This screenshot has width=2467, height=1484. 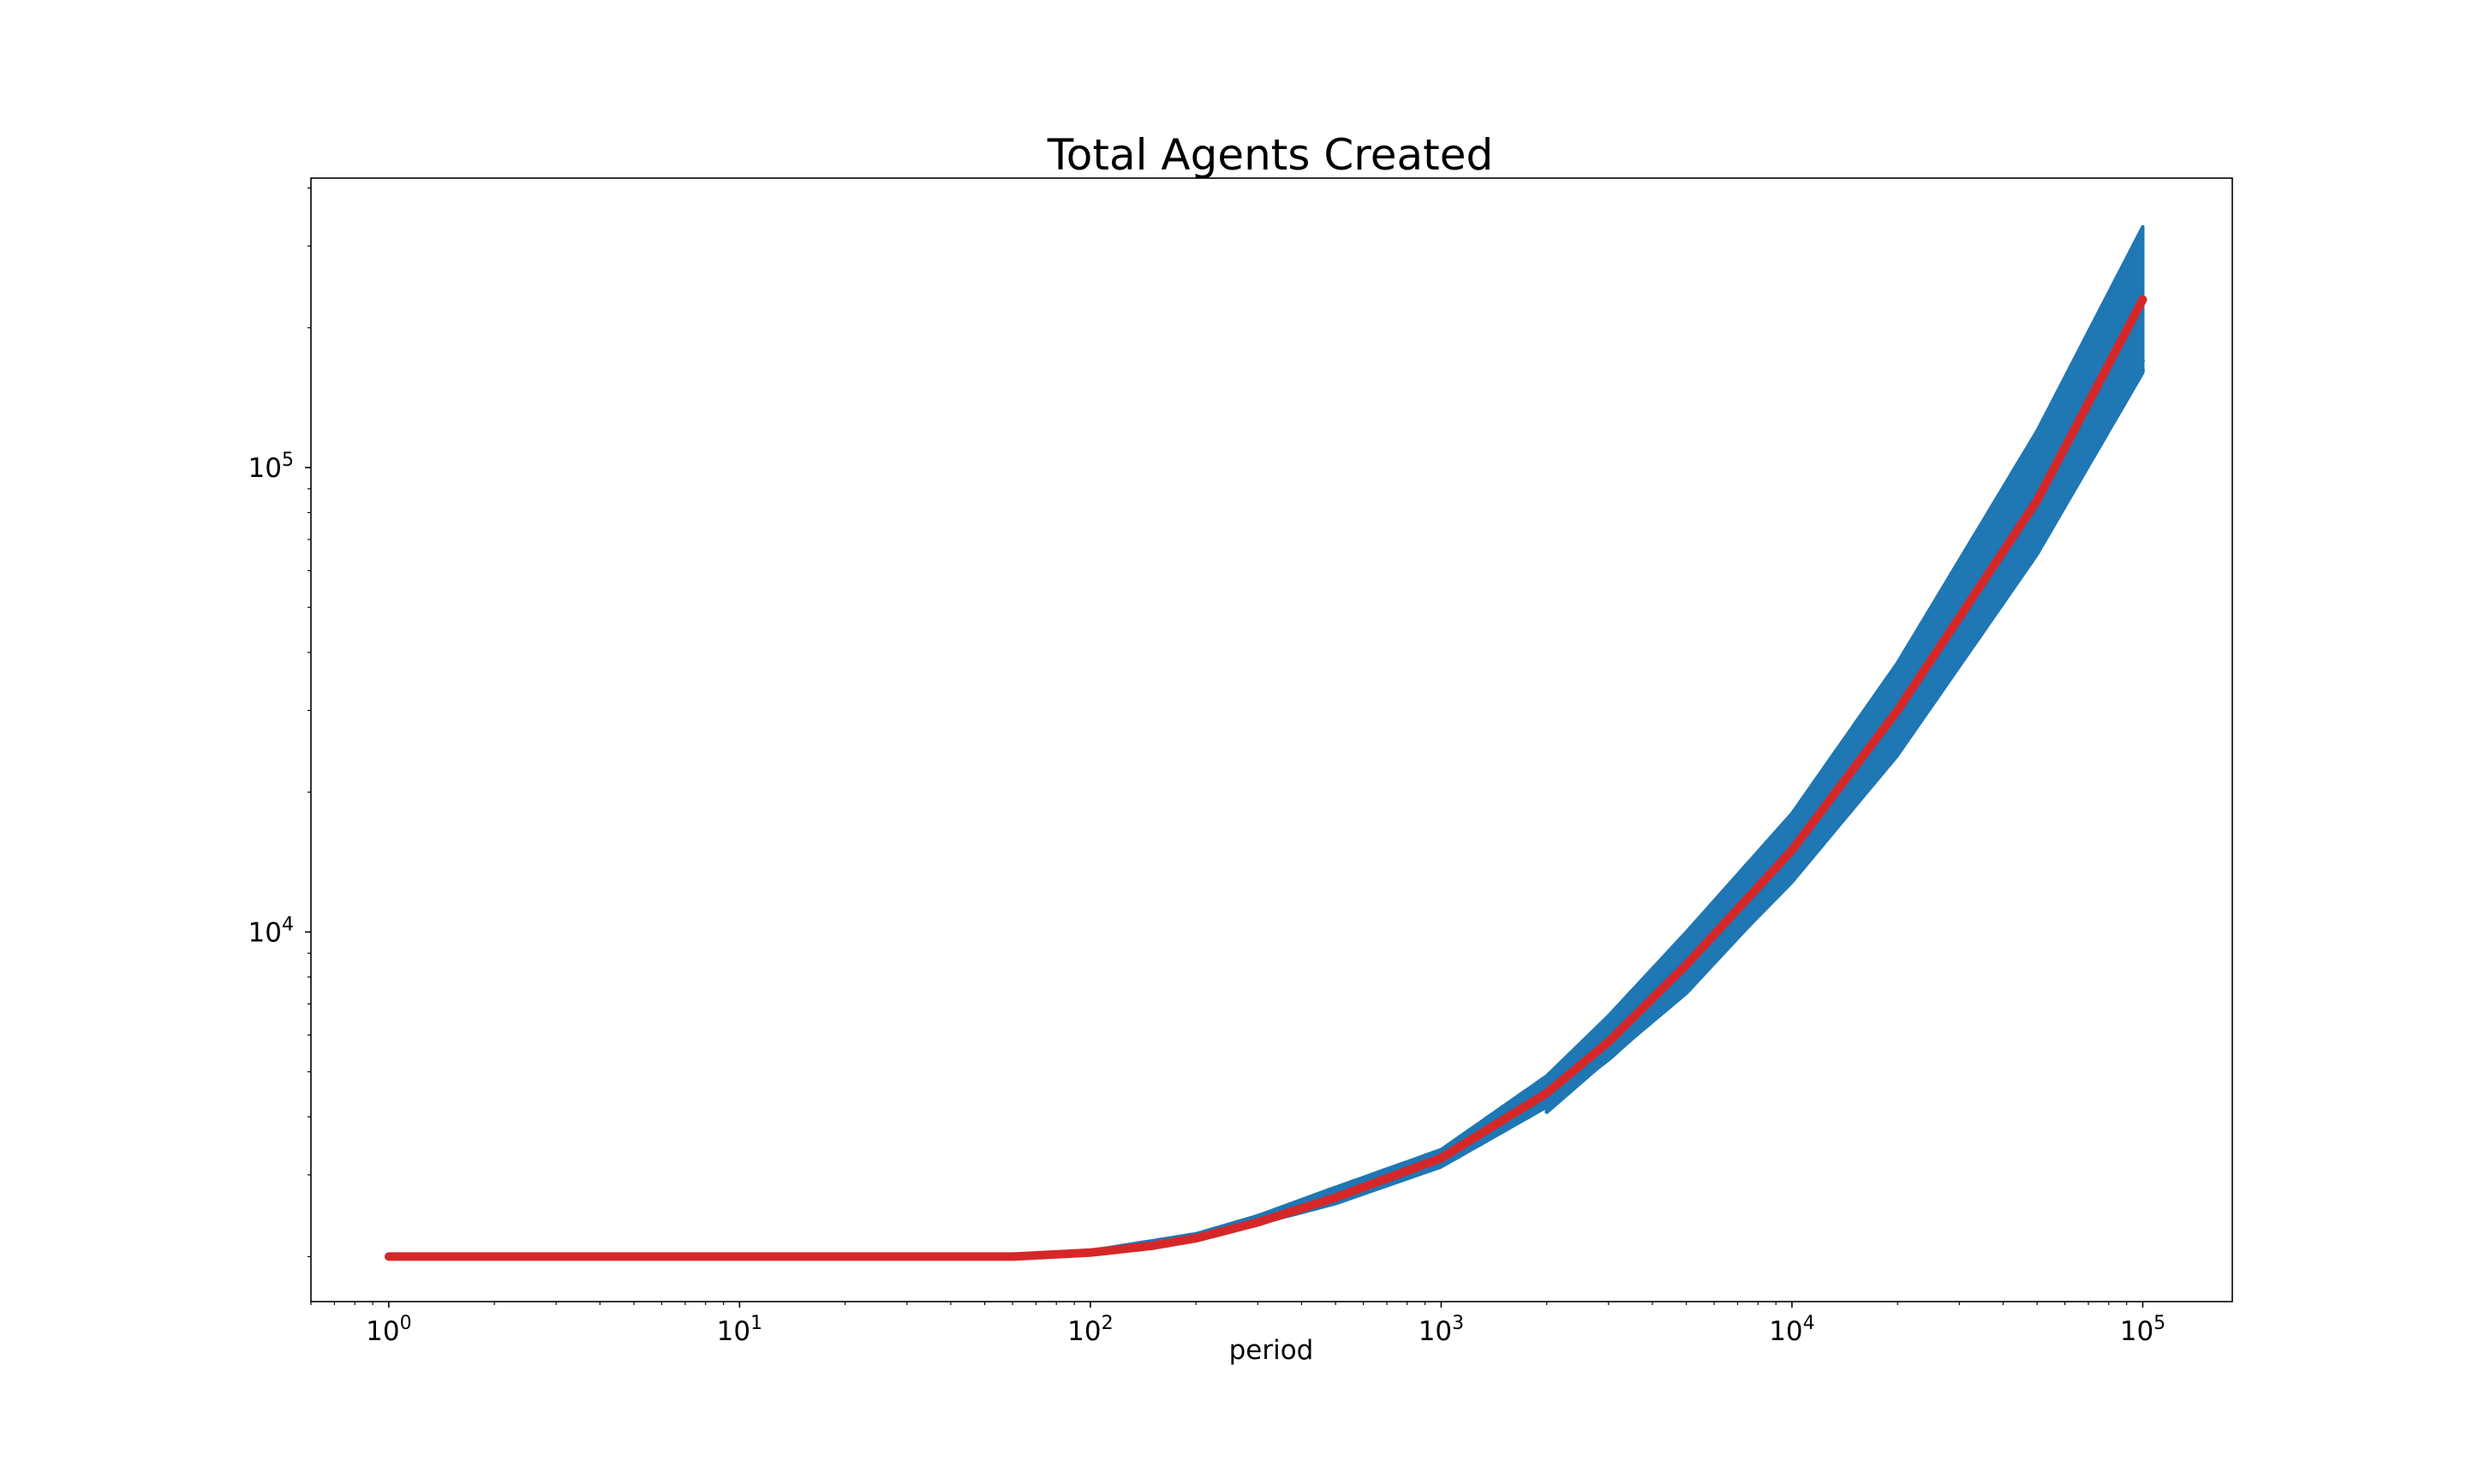 What do you see at coordinates (279, 723) in the screenshot?
I see `y-axis: 104 105` at bounding box center [279, 723].